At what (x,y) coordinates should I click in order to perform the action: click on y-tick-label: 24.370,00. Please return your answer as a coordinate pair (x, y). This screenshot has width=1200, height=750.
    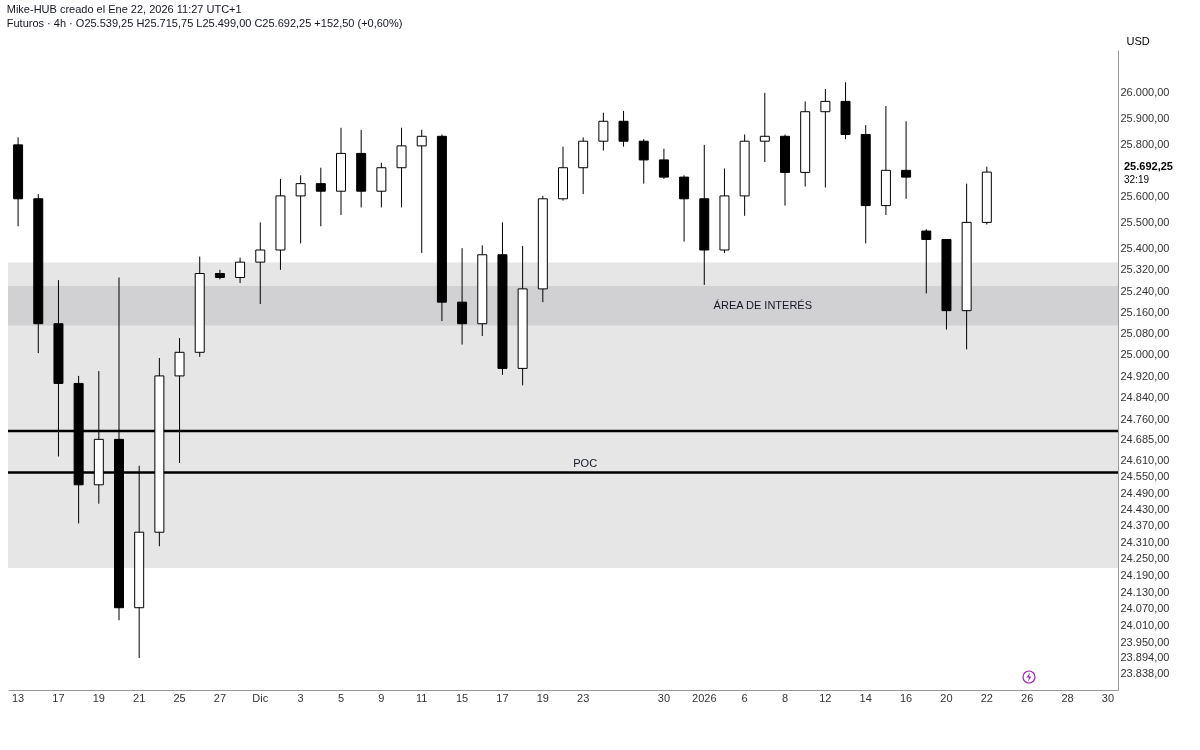
    Looking at the image, I should click on (1145, 525).